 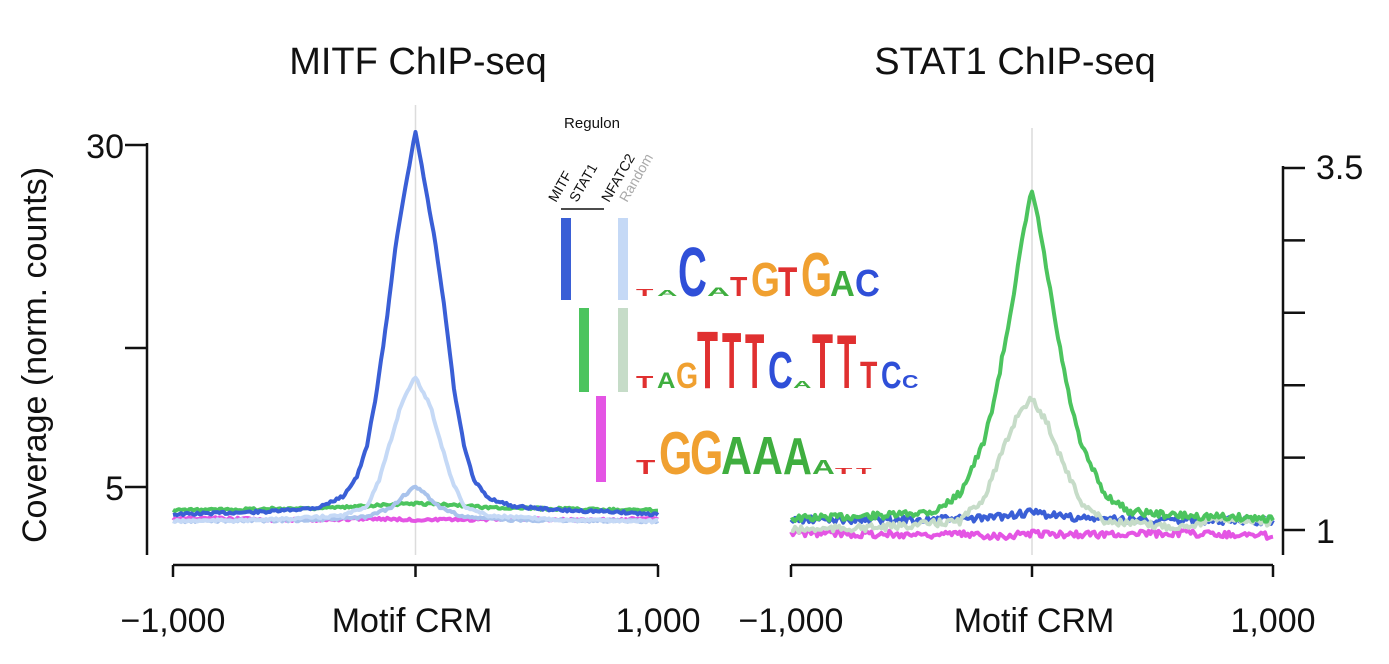 What do you see at coordinates (867, 282) in the screenshot?
I see `mitf-logo-letter-9: C` at bounding box center [867, 282].